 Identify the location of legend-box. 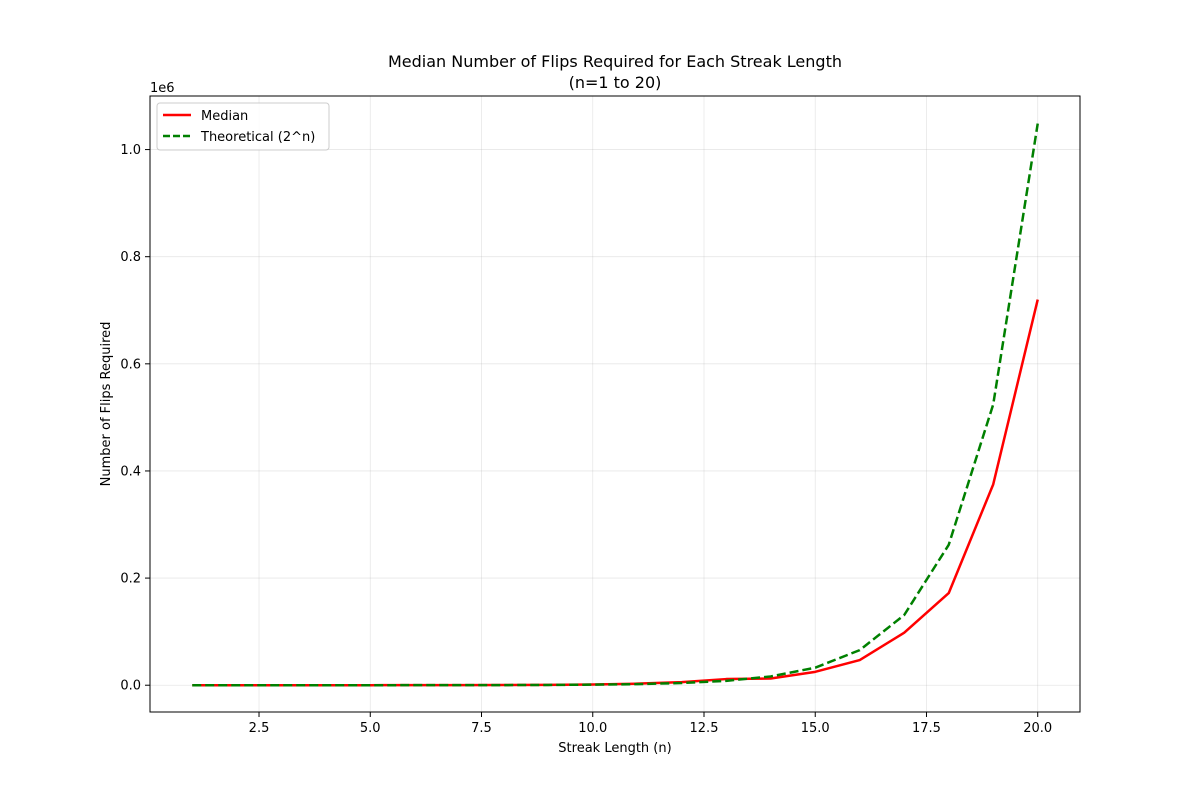
(243, 126).